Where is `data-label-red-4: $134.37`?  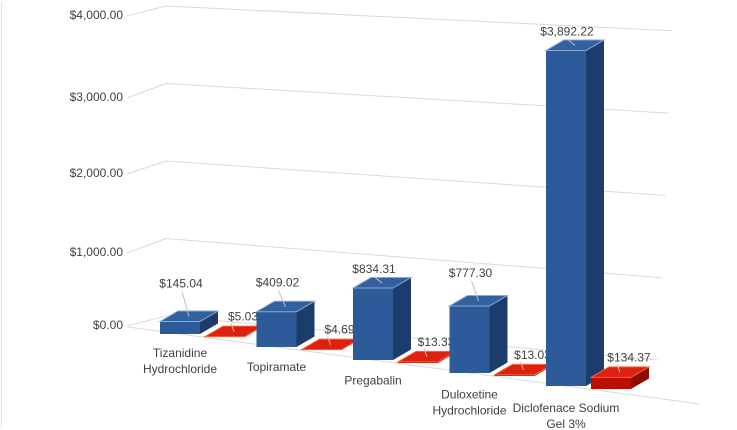 data-label-red-4: $134.37 is located at coordinates (629, 357).